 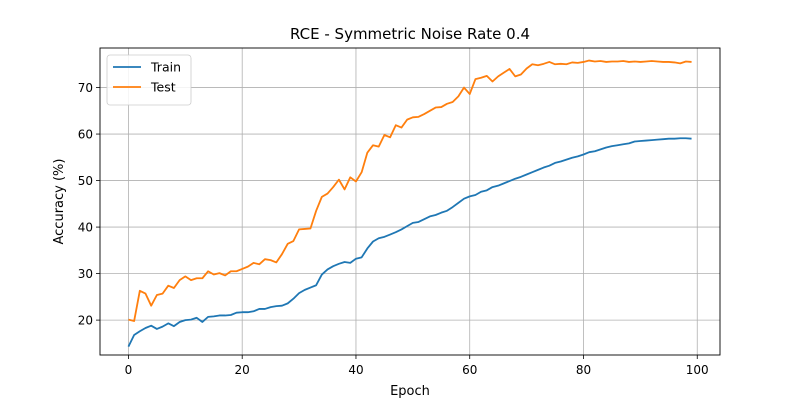 I want to click on y-tick-label: 40, so click(x=85, y=228).